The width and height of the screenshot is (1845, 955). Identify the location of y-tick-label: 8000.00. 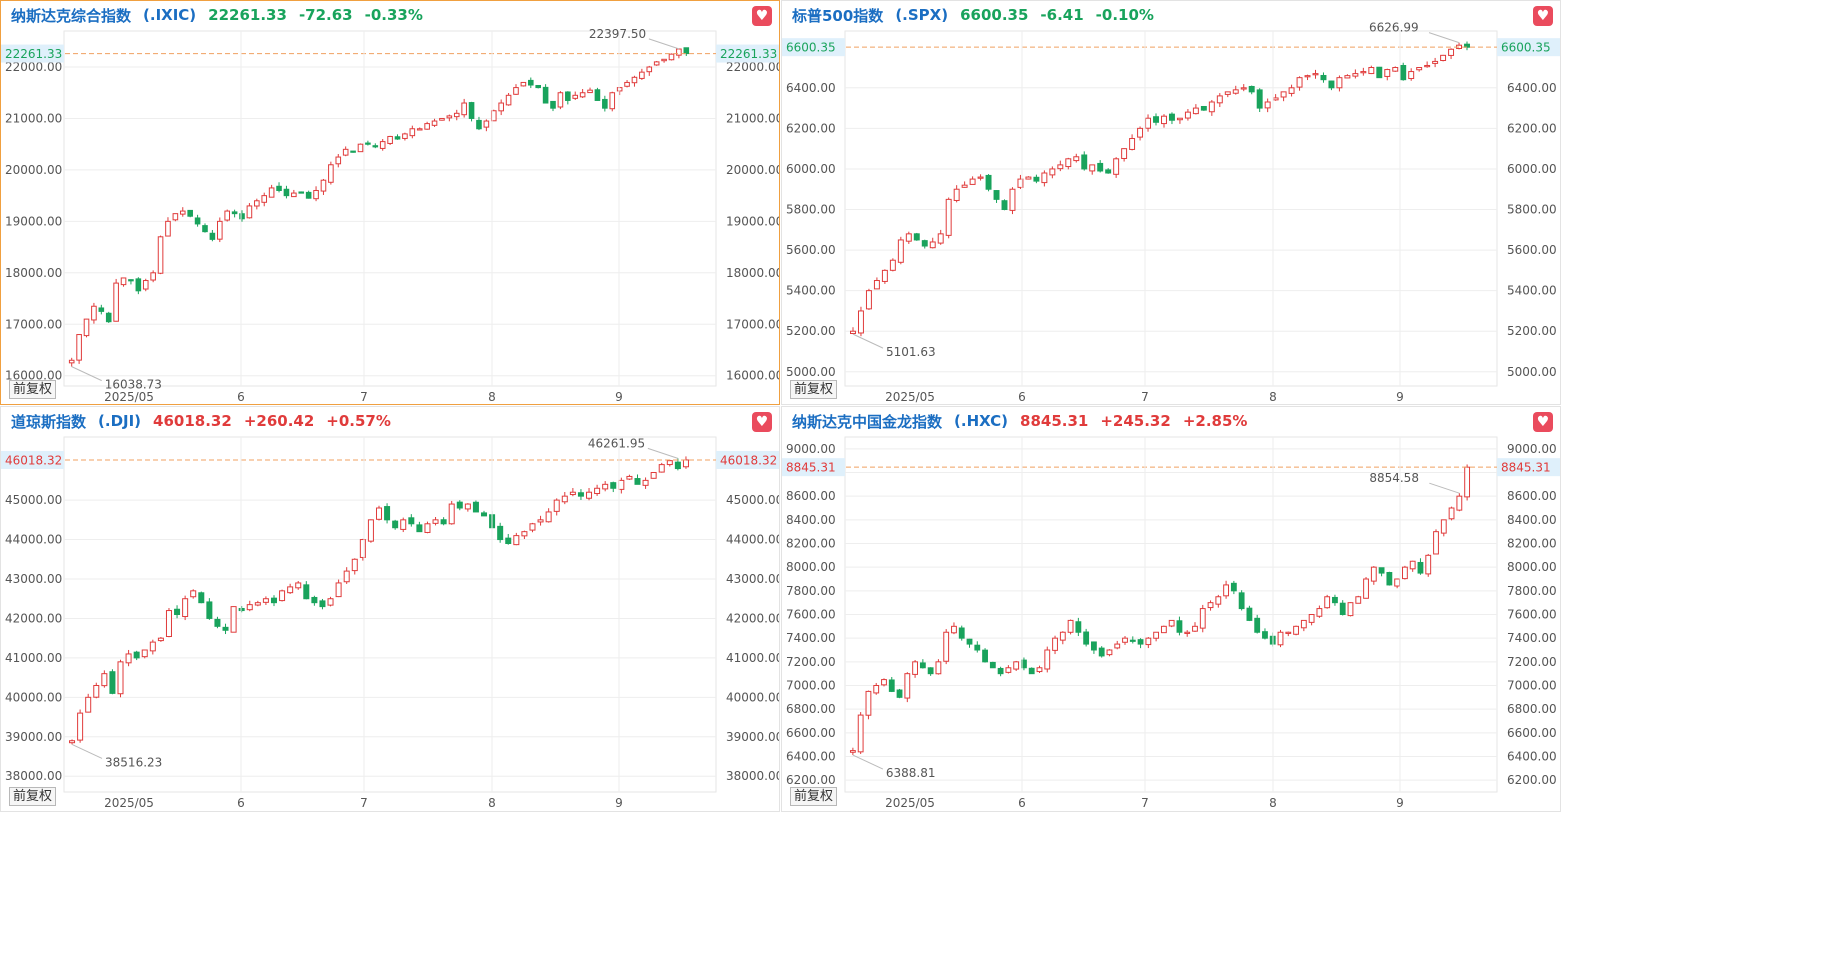
(811, 567).